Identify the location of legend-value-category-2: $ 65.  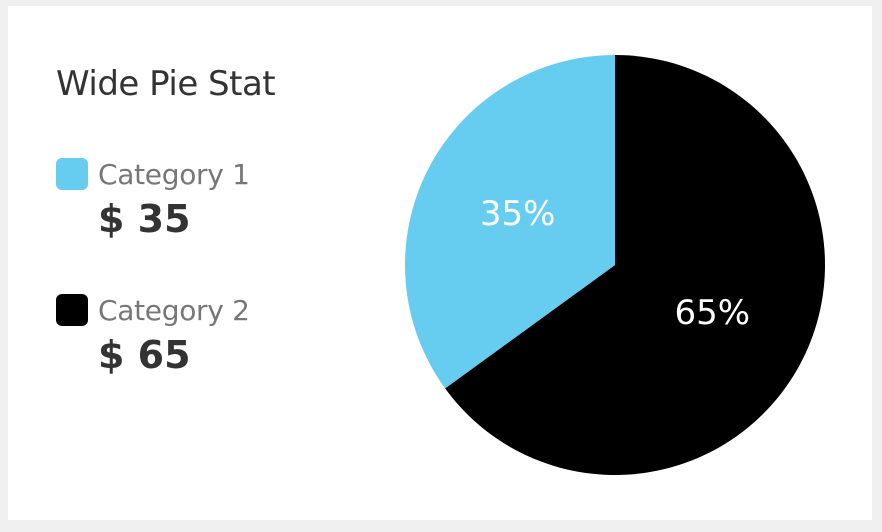
(144, 355).